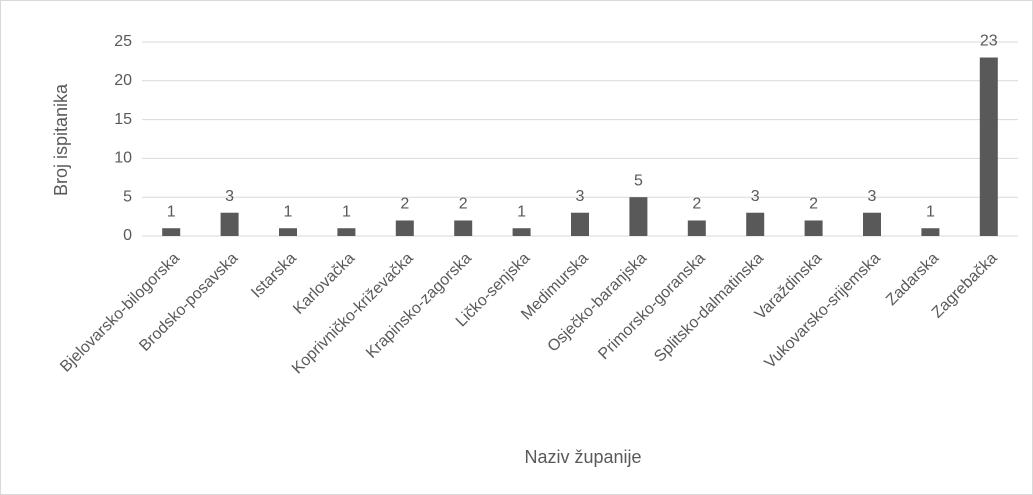 This screenshot has height=495, width=1033. What do you see at coordinates (638, 180) in the screenshot?
I see `data-label: 5` at bounding box center [638, 180].